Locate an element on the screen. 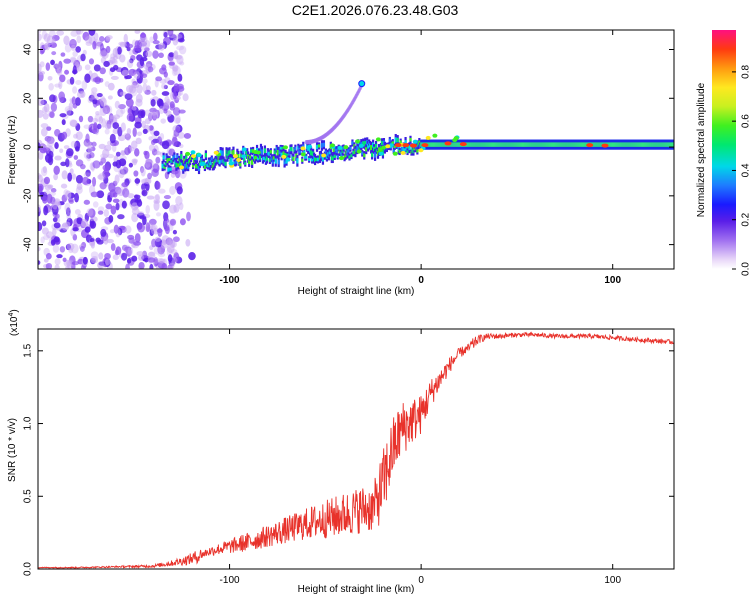 The width and height of the screenshot is (750, 600). sideband-peak is located at coordinates (362, 84).